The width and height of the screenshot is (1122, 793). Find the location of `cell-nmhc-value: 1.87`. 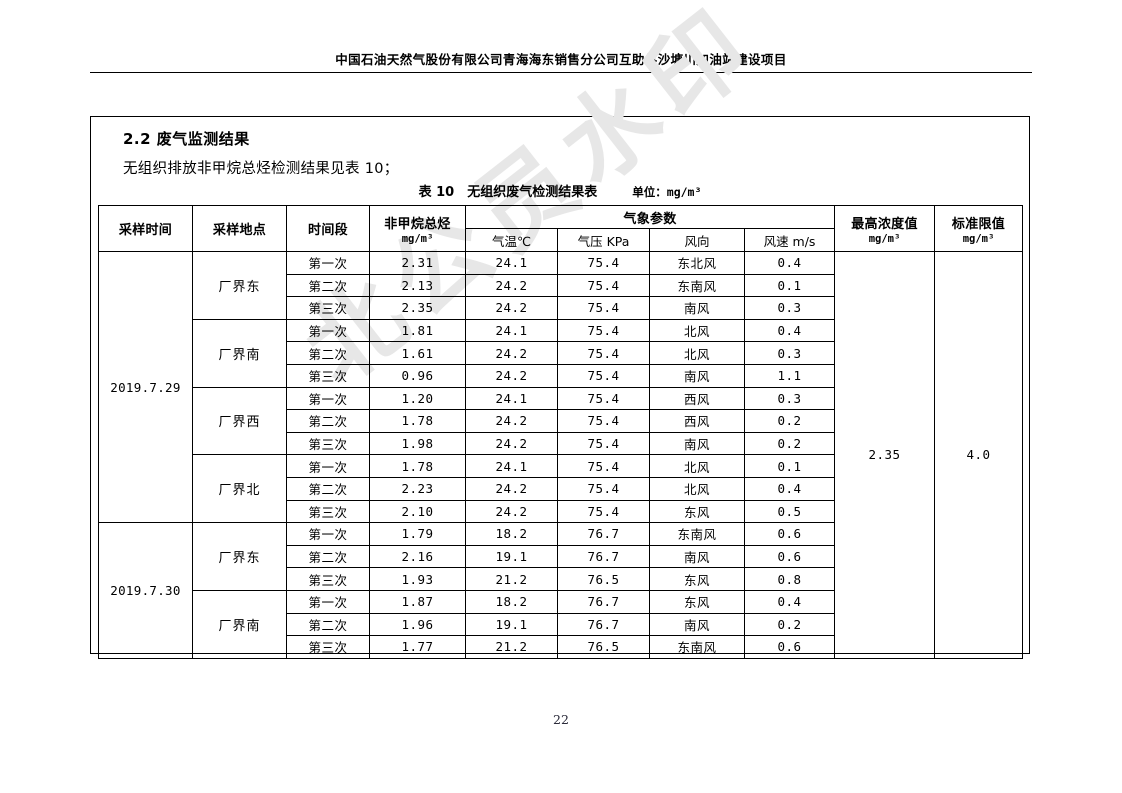

cell-nmhc-value: 1.87 is located at coordinates (417, 601).